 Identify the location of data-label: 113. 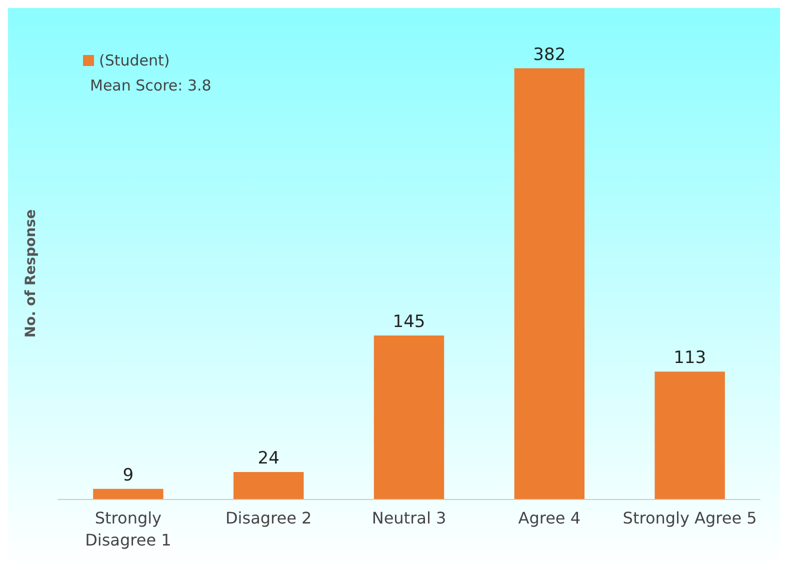
(690, 358).